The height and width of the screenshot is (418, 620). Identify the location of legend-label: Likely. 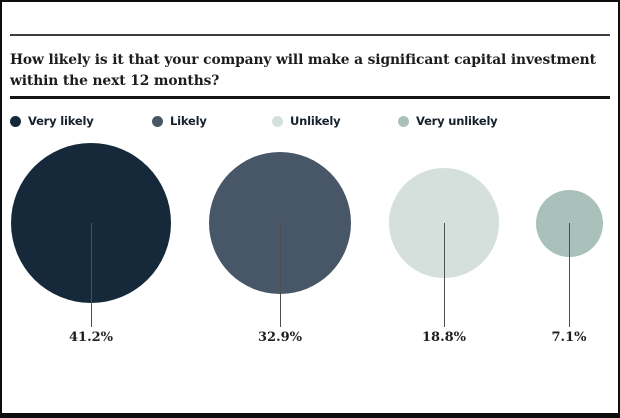
(188, 121).